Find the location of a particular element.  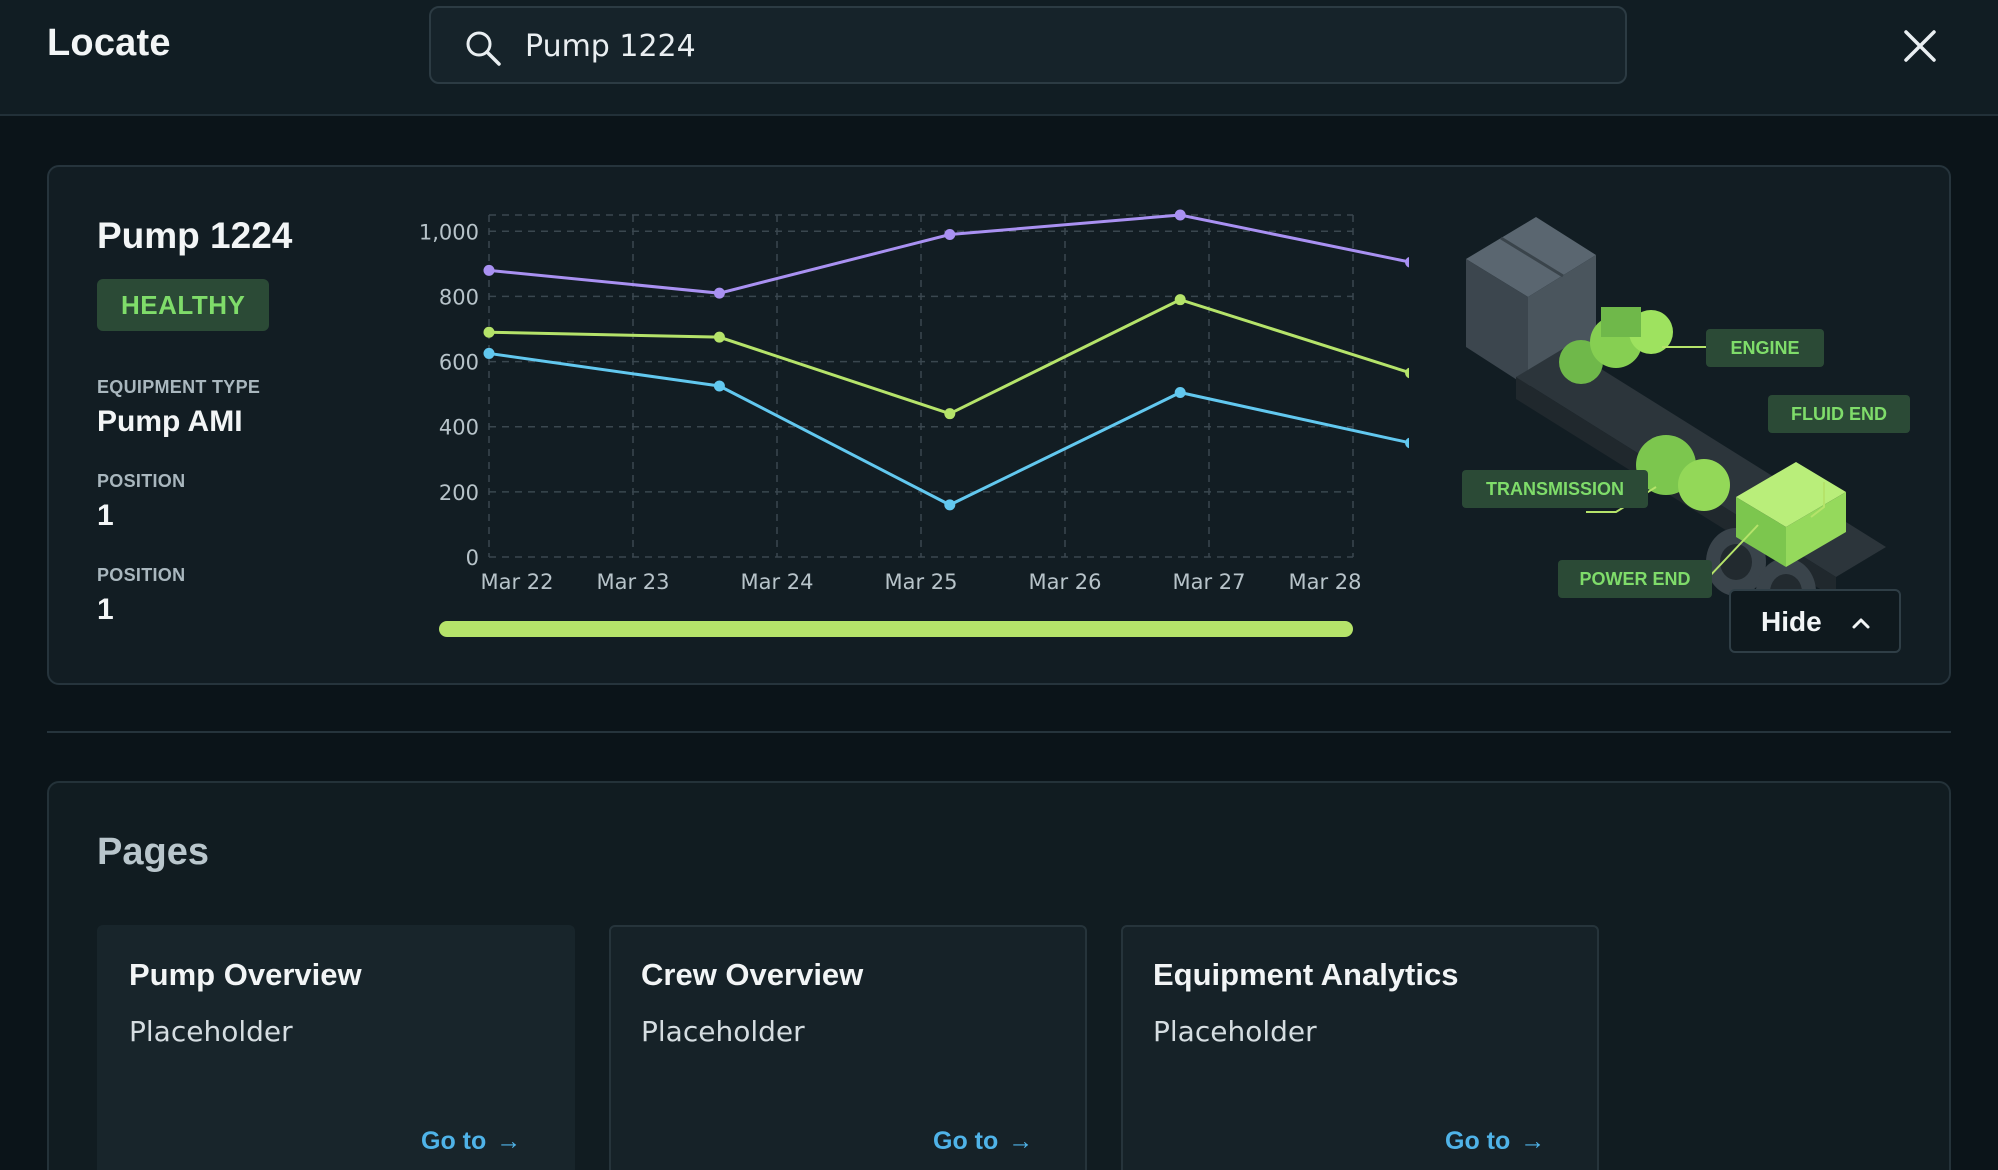

engine-parts is located at coordinates (1644, 409).